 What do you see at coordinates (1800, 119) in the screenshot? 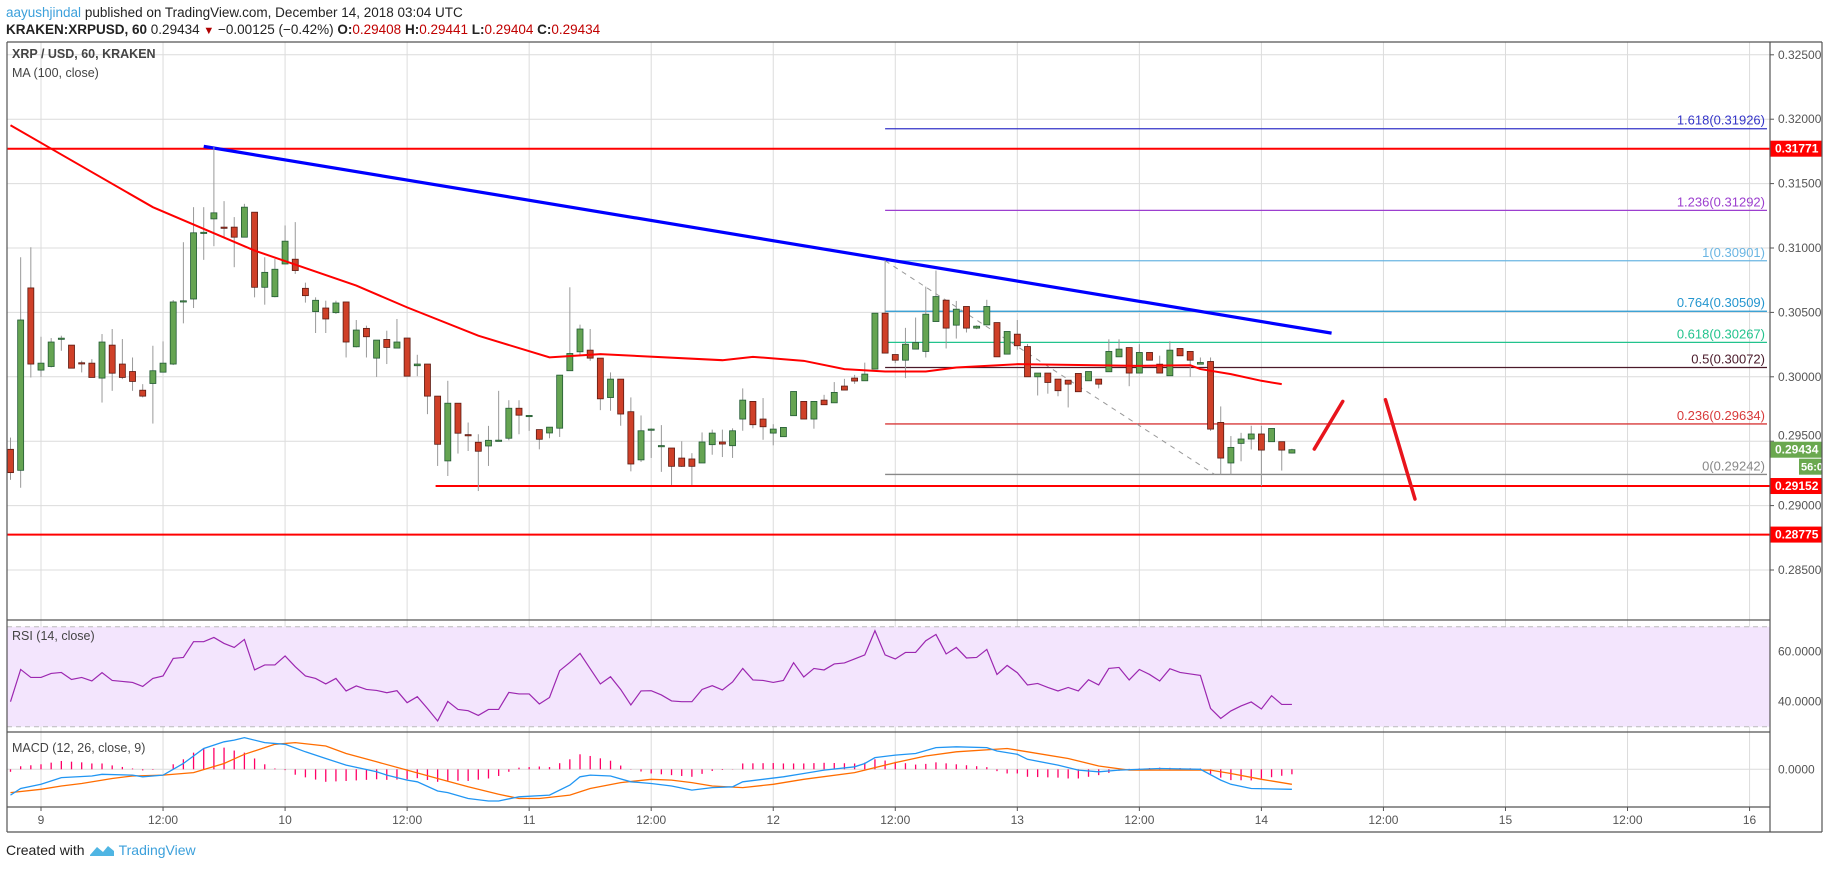
I see `price-tick-label: 0.32000` at bounding box center [1800, 119].